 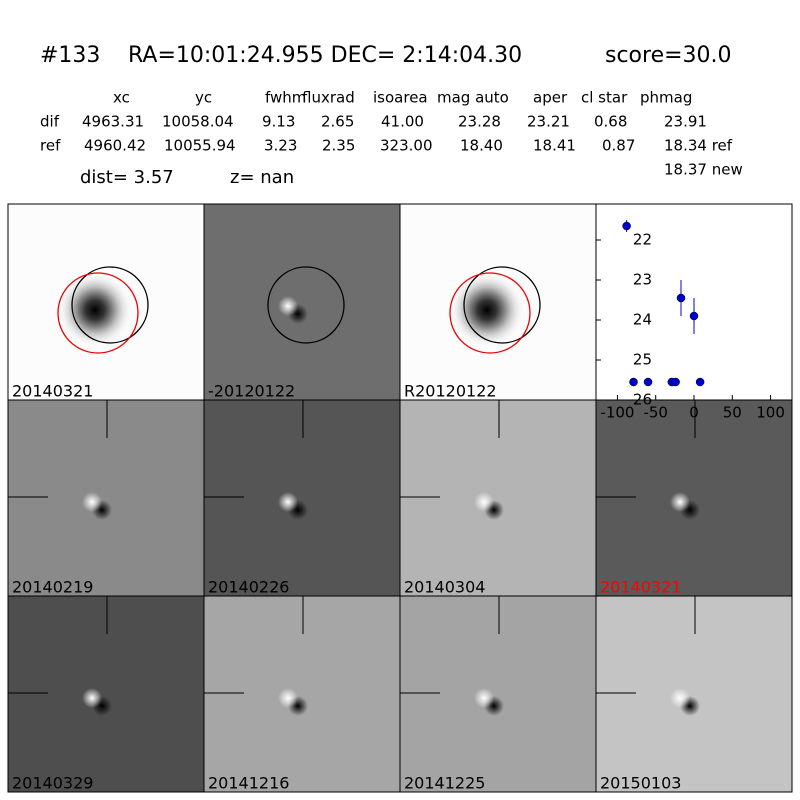 What do you see at coordinates (479, 122) in the screenshot?
I see `table-cell: 23.28` at bounding box center [479, 122].